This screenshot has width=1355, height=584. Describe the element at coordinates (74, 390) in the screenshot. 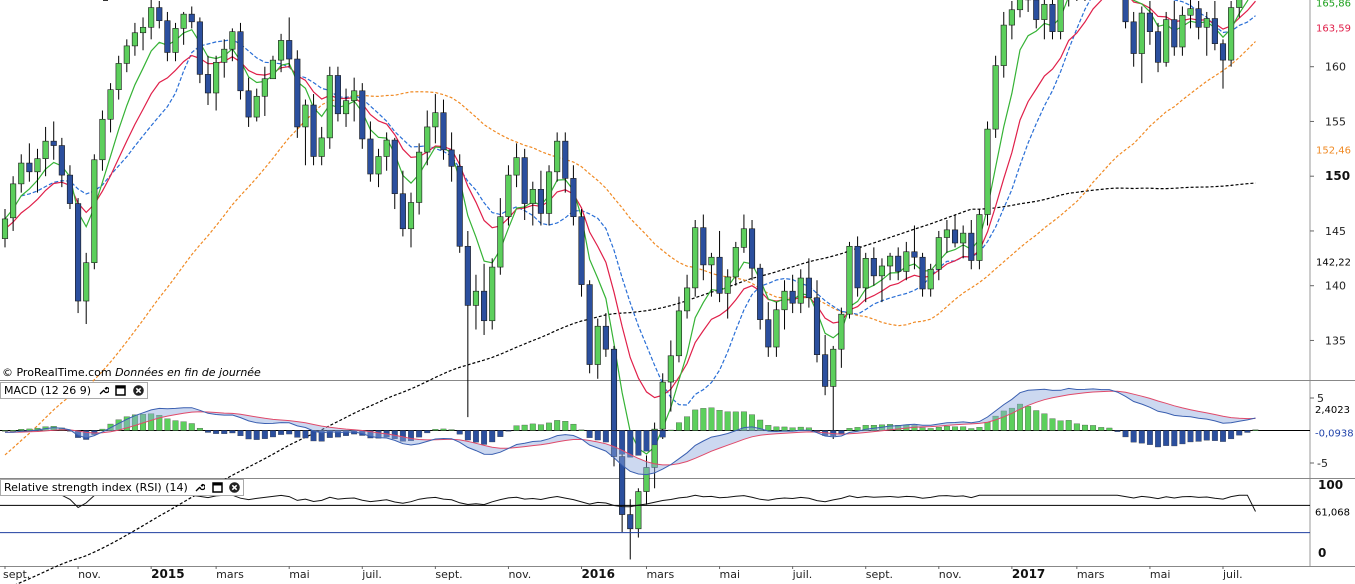

I see `macd-header: MACD (12 26 9)` at that location.